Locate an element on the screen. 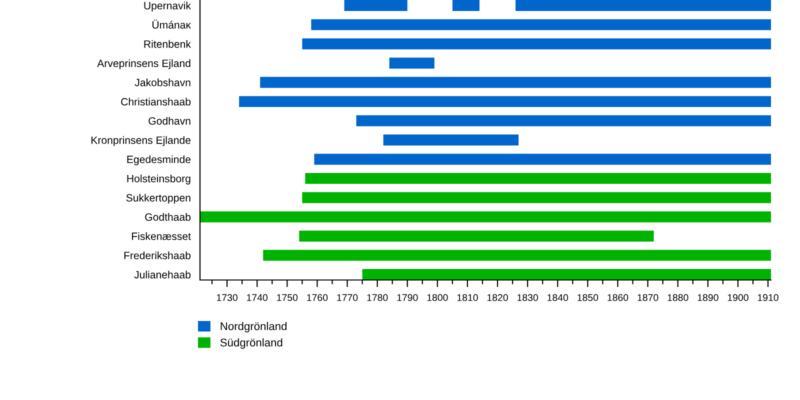 The image size is (800, 400). y-tick-label: Upernavik is located at coordinates (167, 7).